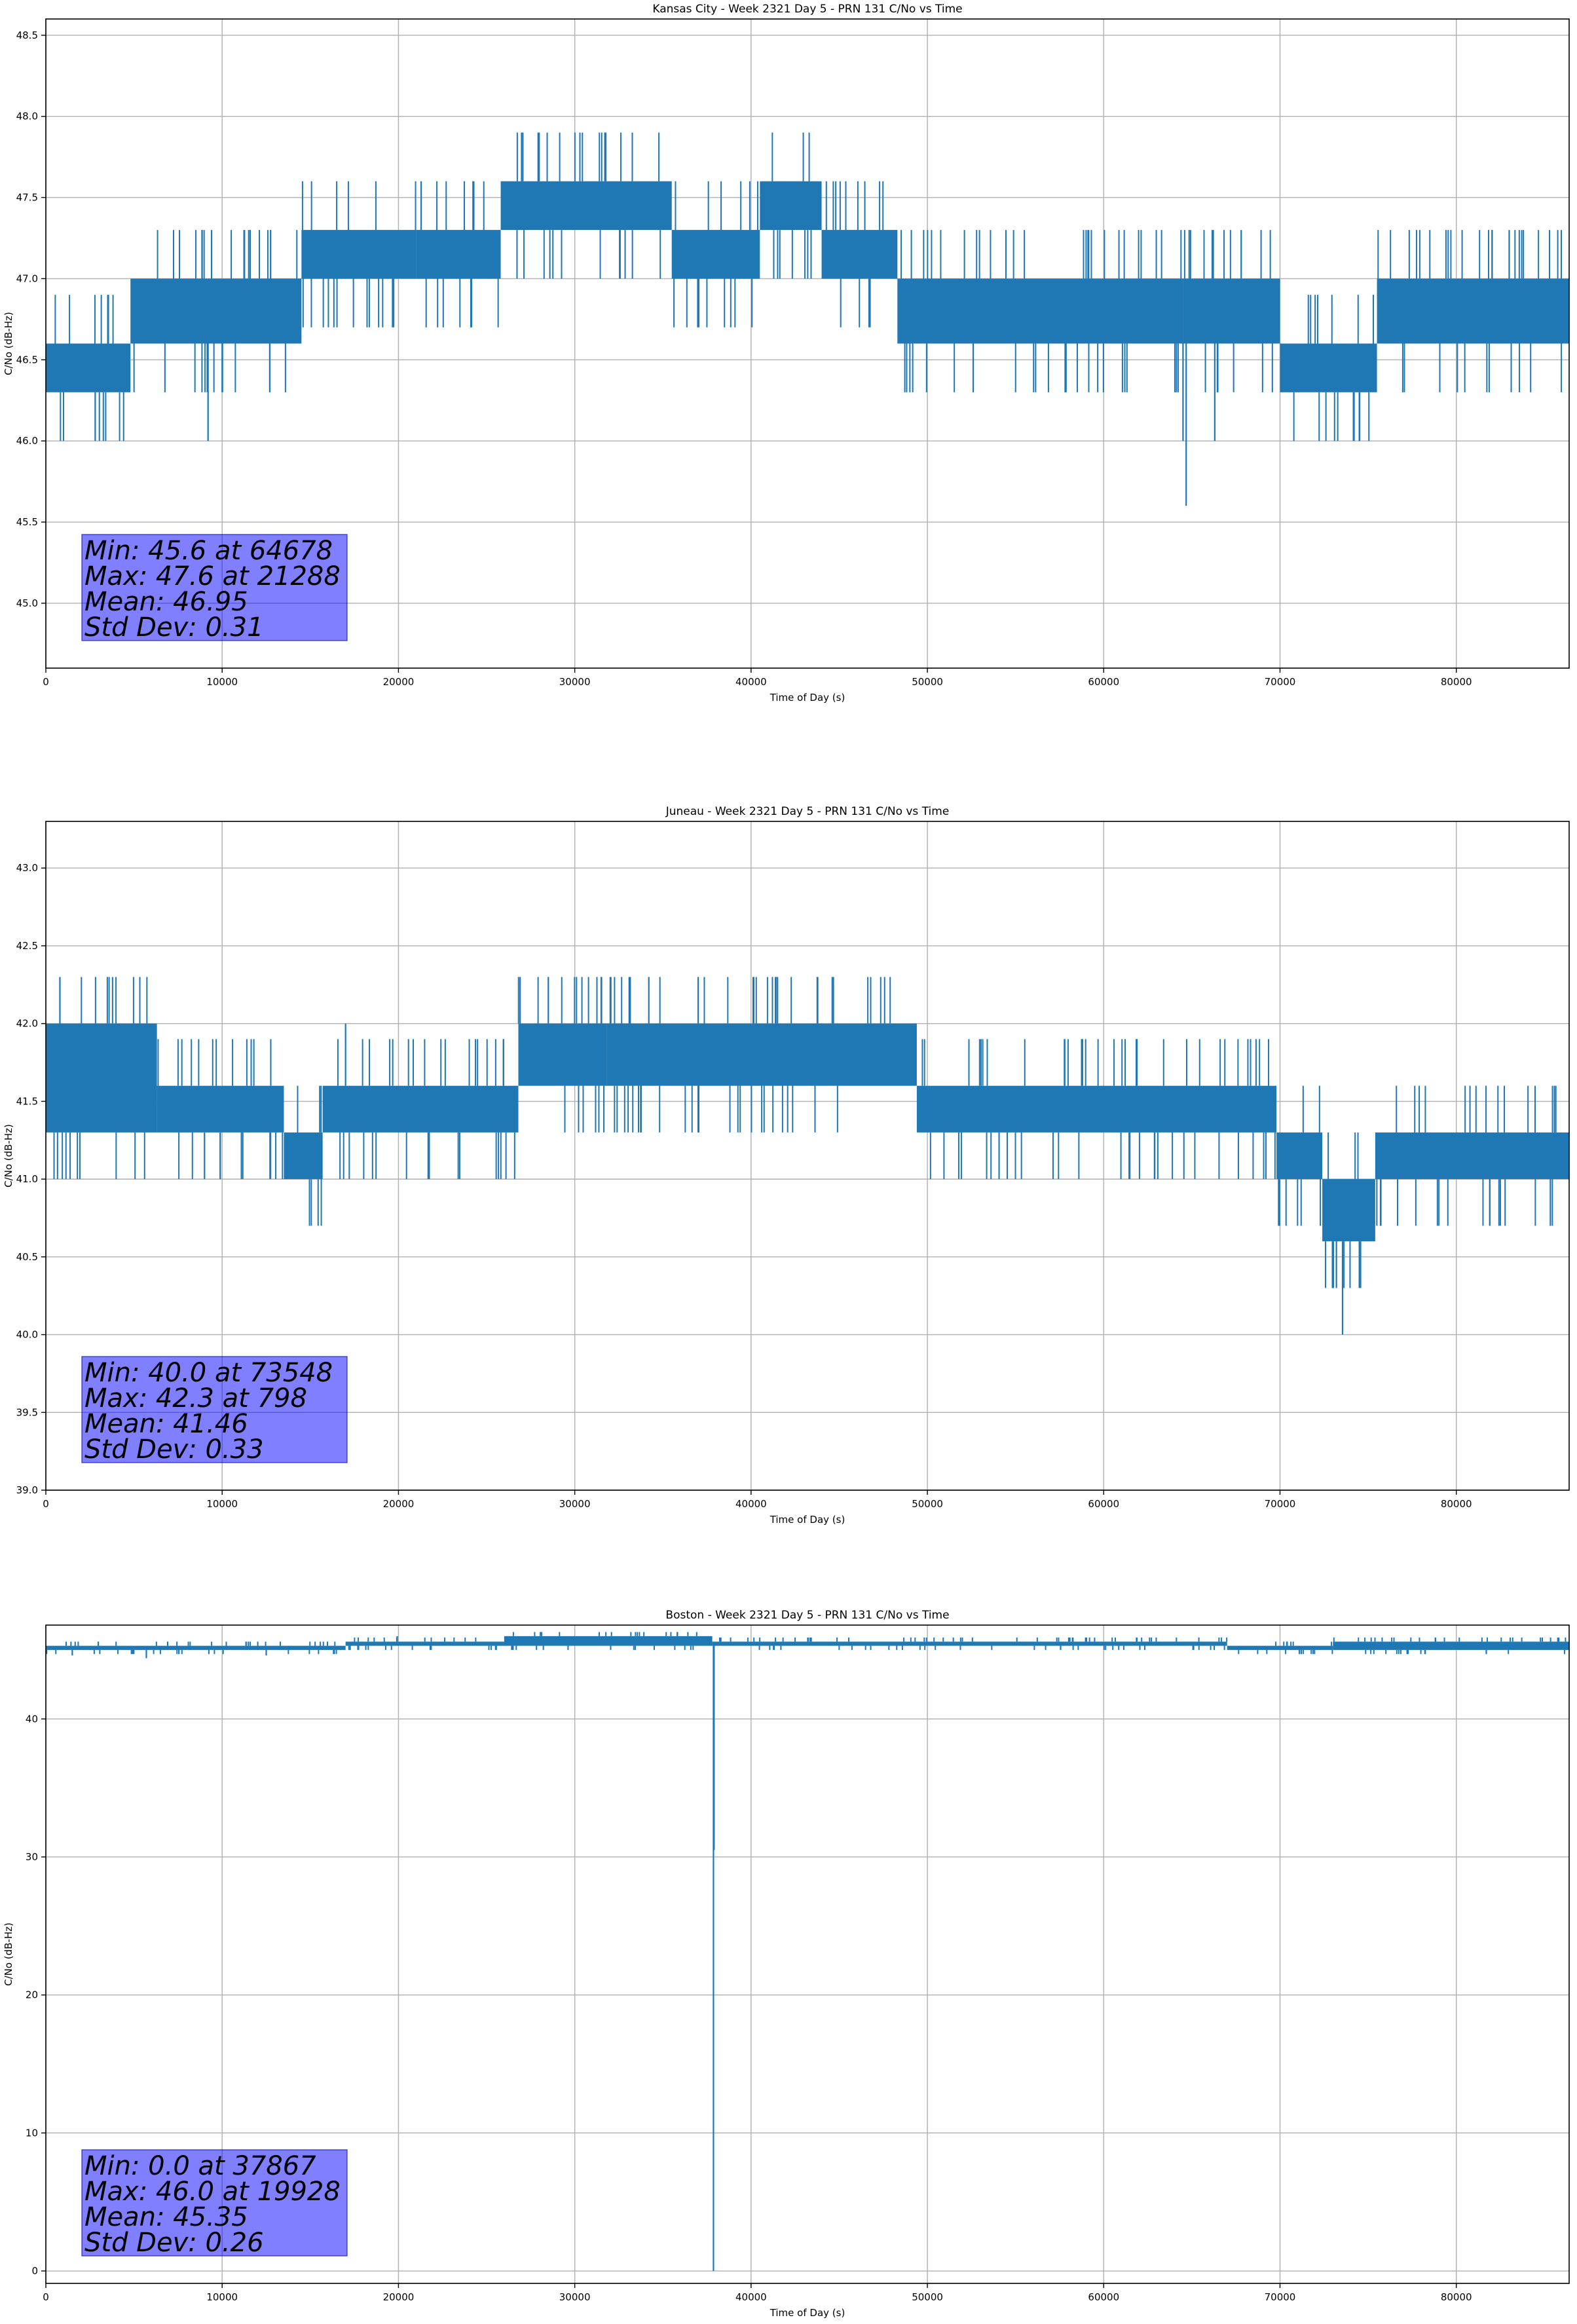 The width and height of the screenshot is (1577, 2324). I want to click on data-series, so click(807, 1156).